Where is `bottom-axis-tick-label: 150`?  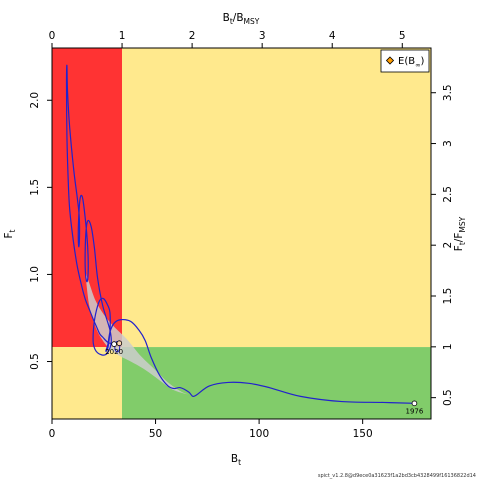
bottom-axis-tick-label: 150 is located at coordinates (363, 434).